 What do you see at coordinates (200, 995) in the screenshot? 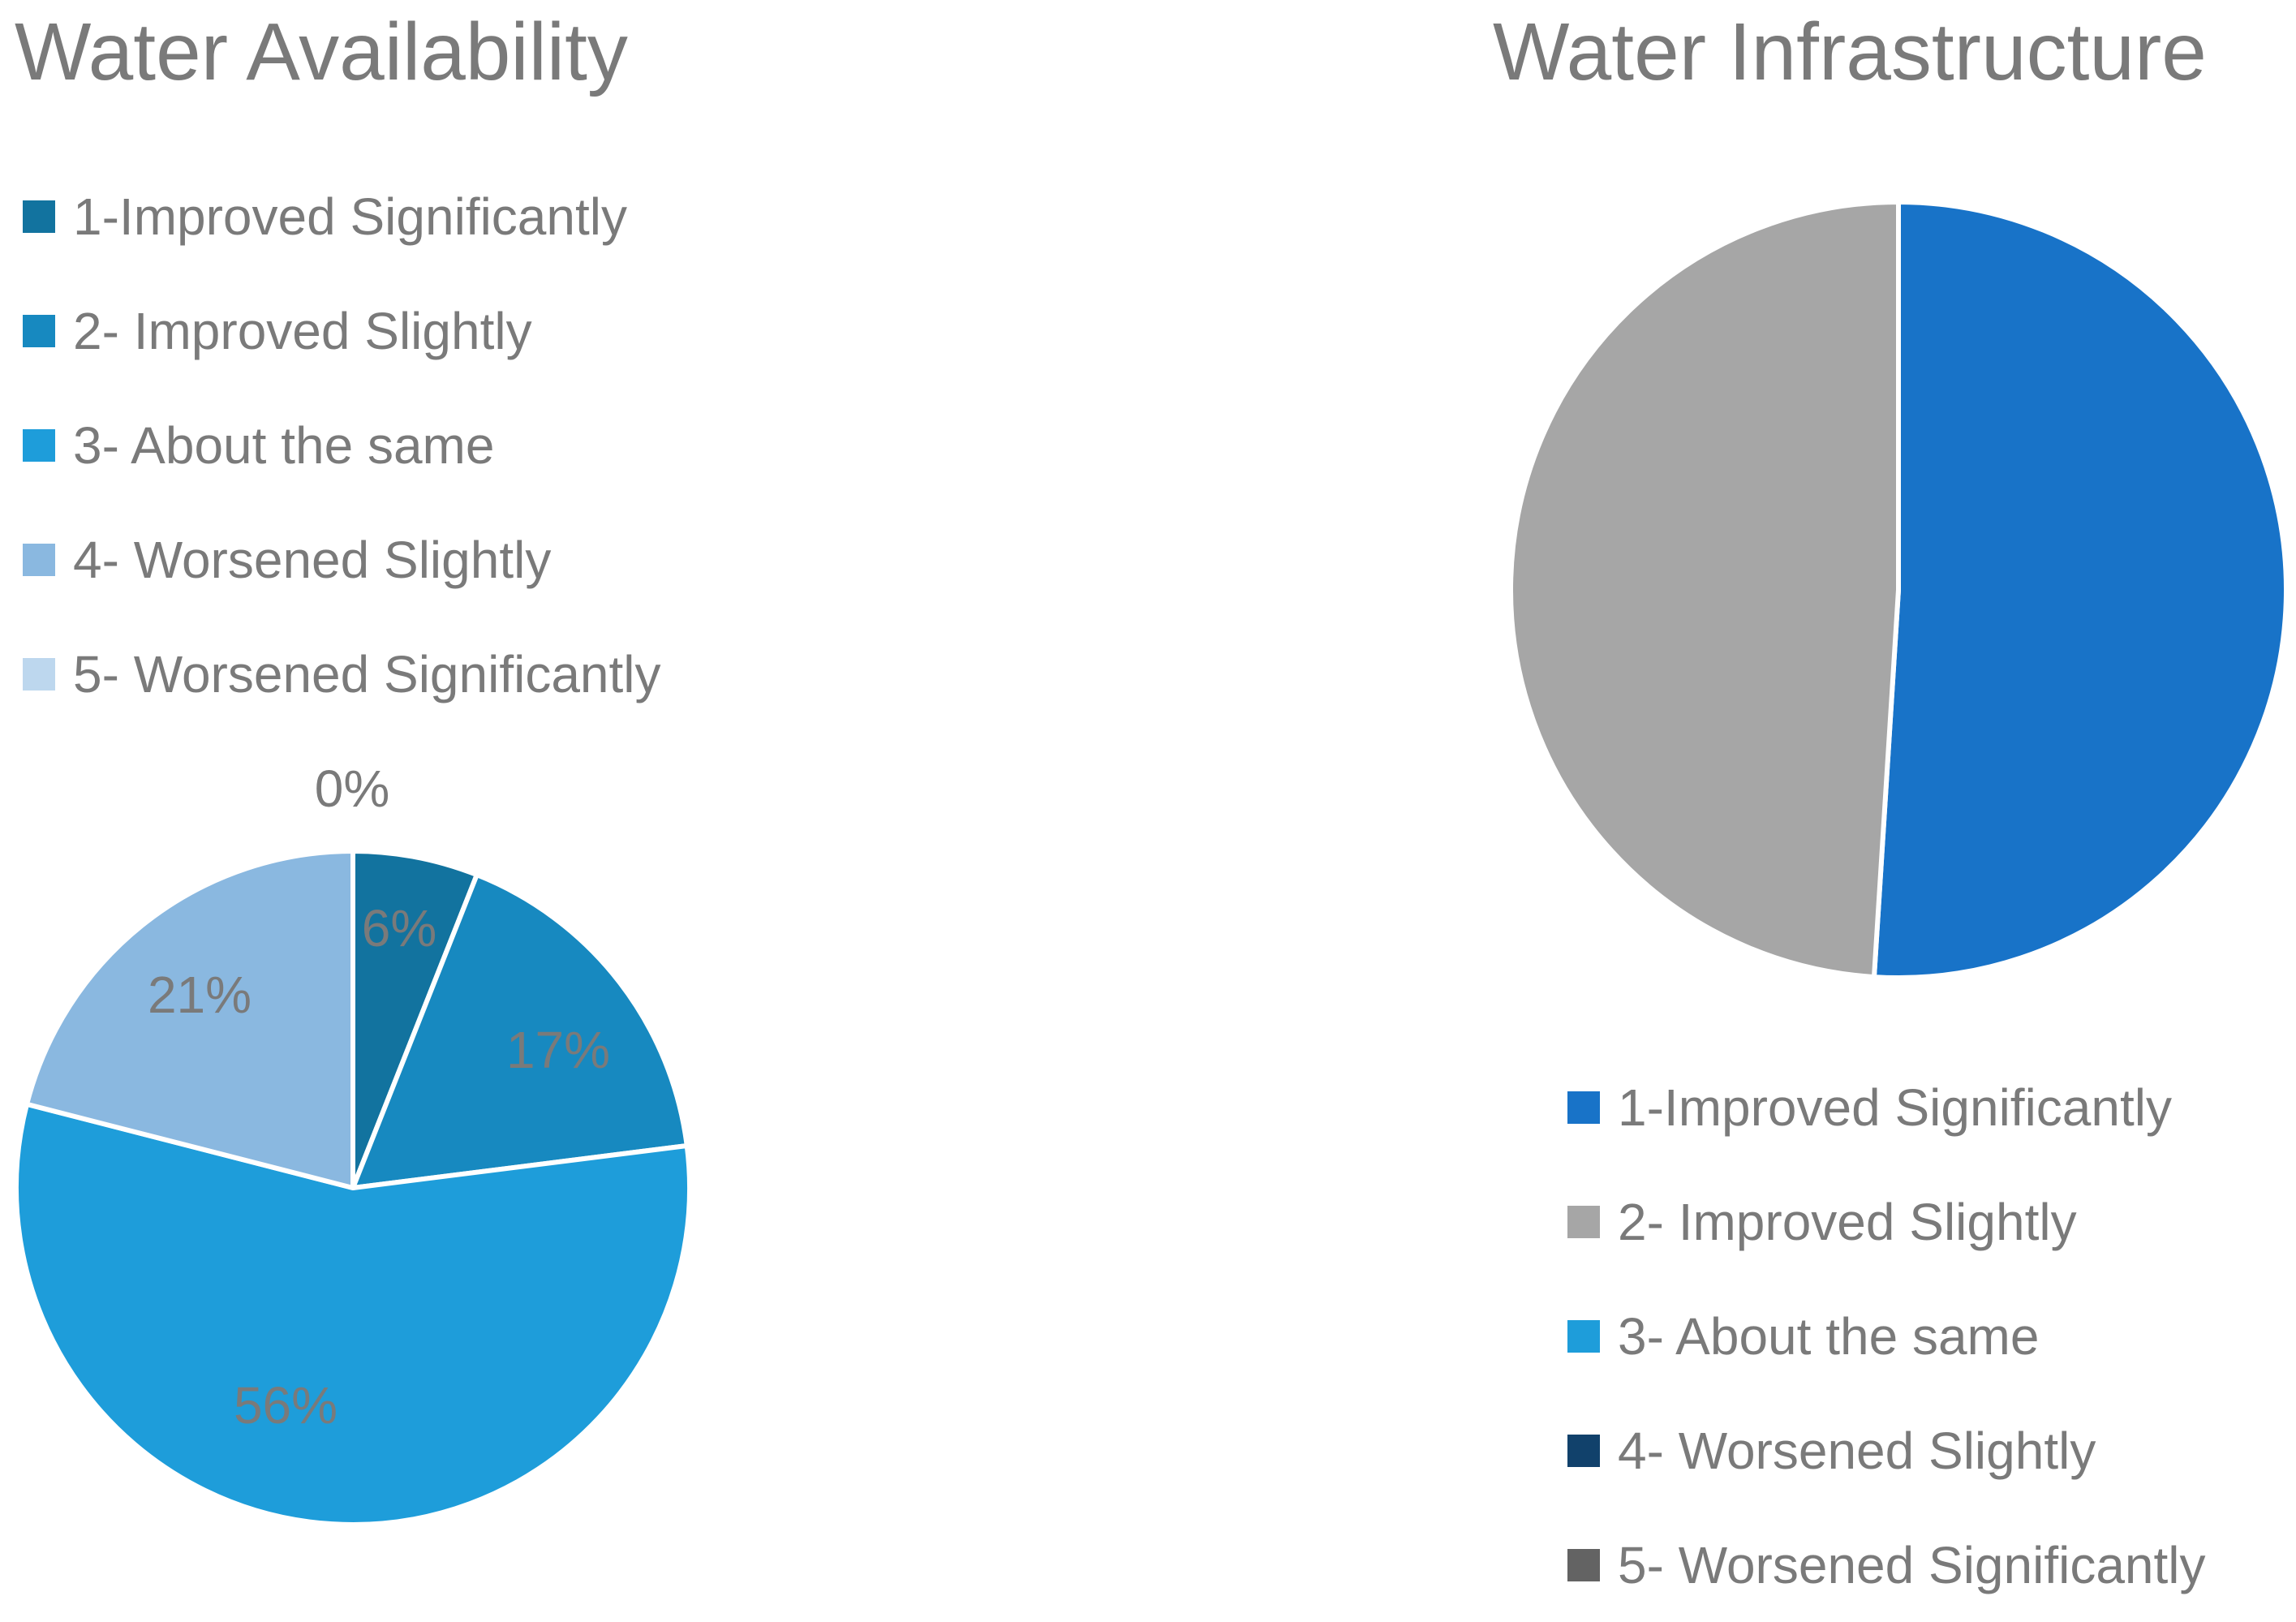
I see `water-availability-data-label-4-worsened-slightly: 21%` at bounding box center [200, 995].